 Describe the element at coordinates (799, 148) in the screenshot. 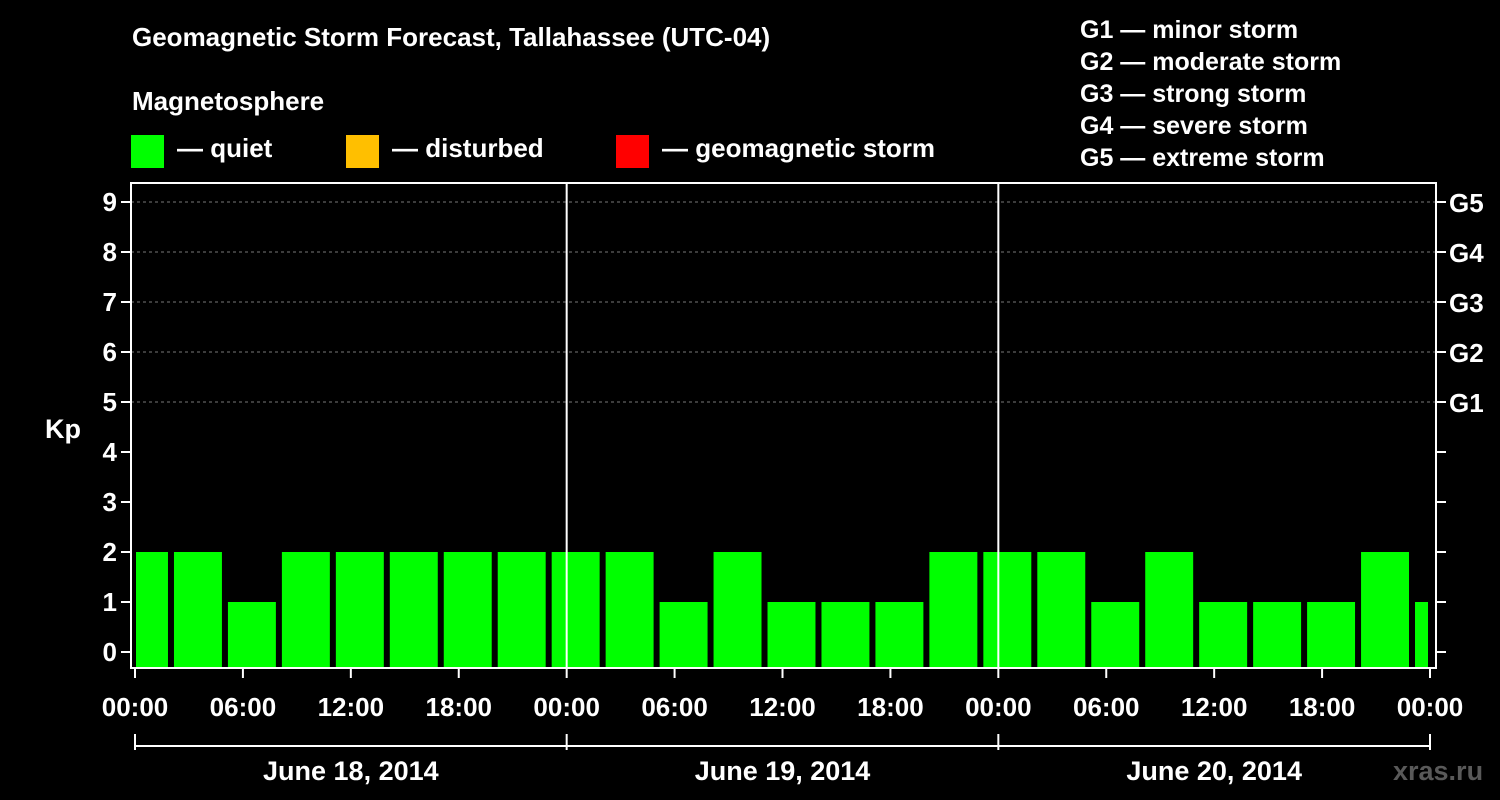

I see `legend-label-storm: — geomagnetic storm` at that location.